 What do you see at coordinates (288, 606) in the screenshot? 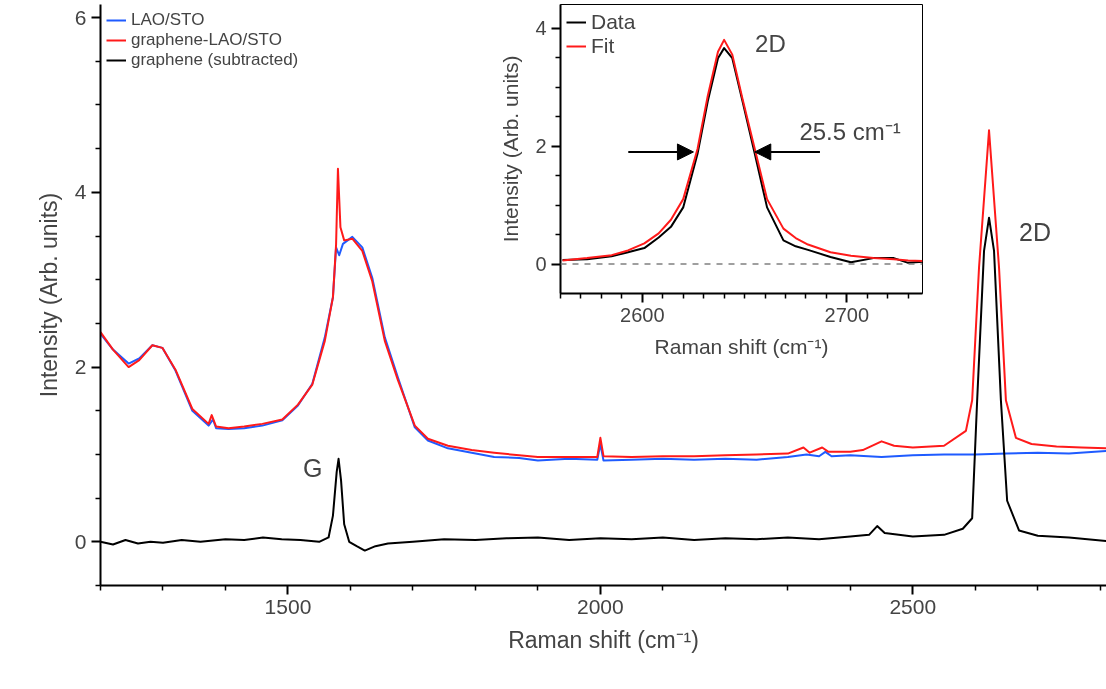
I see `x-tick-label: 1500` at bounding box center [288, 606].